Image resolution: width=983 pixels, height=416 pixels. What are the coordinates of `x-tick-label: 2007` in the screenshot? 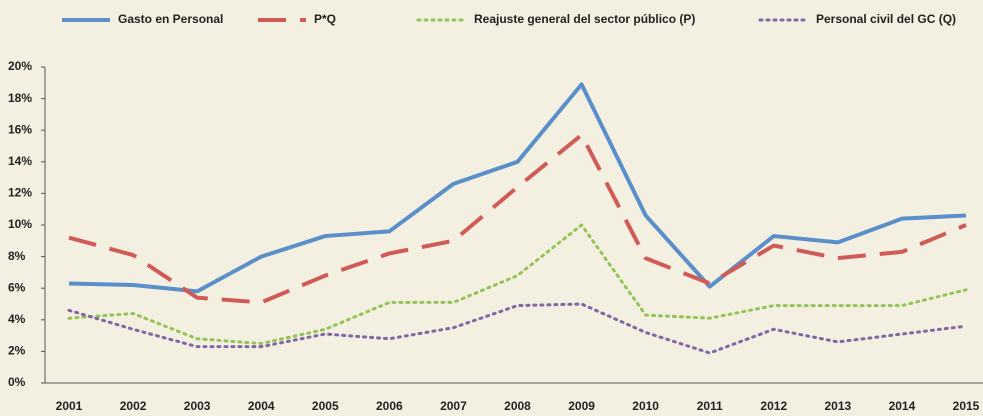 It's located at (453, 406).